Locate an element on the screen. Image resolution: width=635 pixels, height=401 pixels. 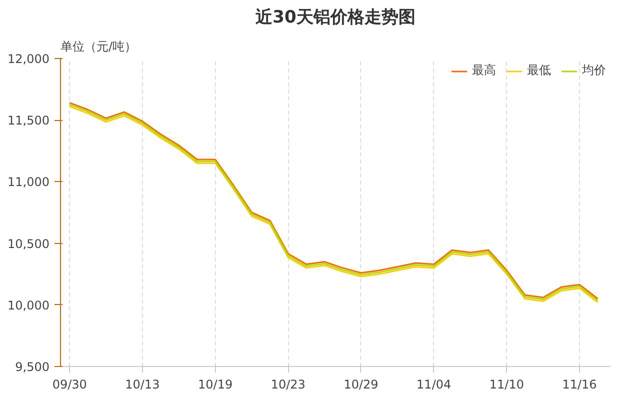
y-tick-label: 11,000 is located at coordinates (29, 182).